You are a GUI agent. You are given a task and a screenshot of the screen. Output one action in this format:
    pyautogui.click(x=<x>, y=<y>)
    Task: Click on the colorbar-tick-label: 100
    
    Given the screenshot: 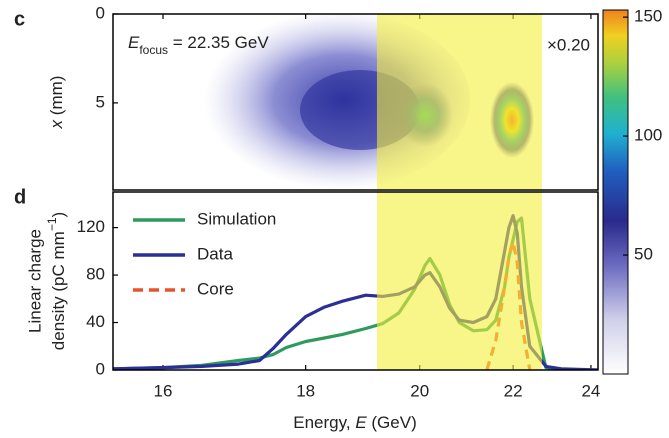 What is the action you would take?
    pyautogui.click(x=648, y=135)
    